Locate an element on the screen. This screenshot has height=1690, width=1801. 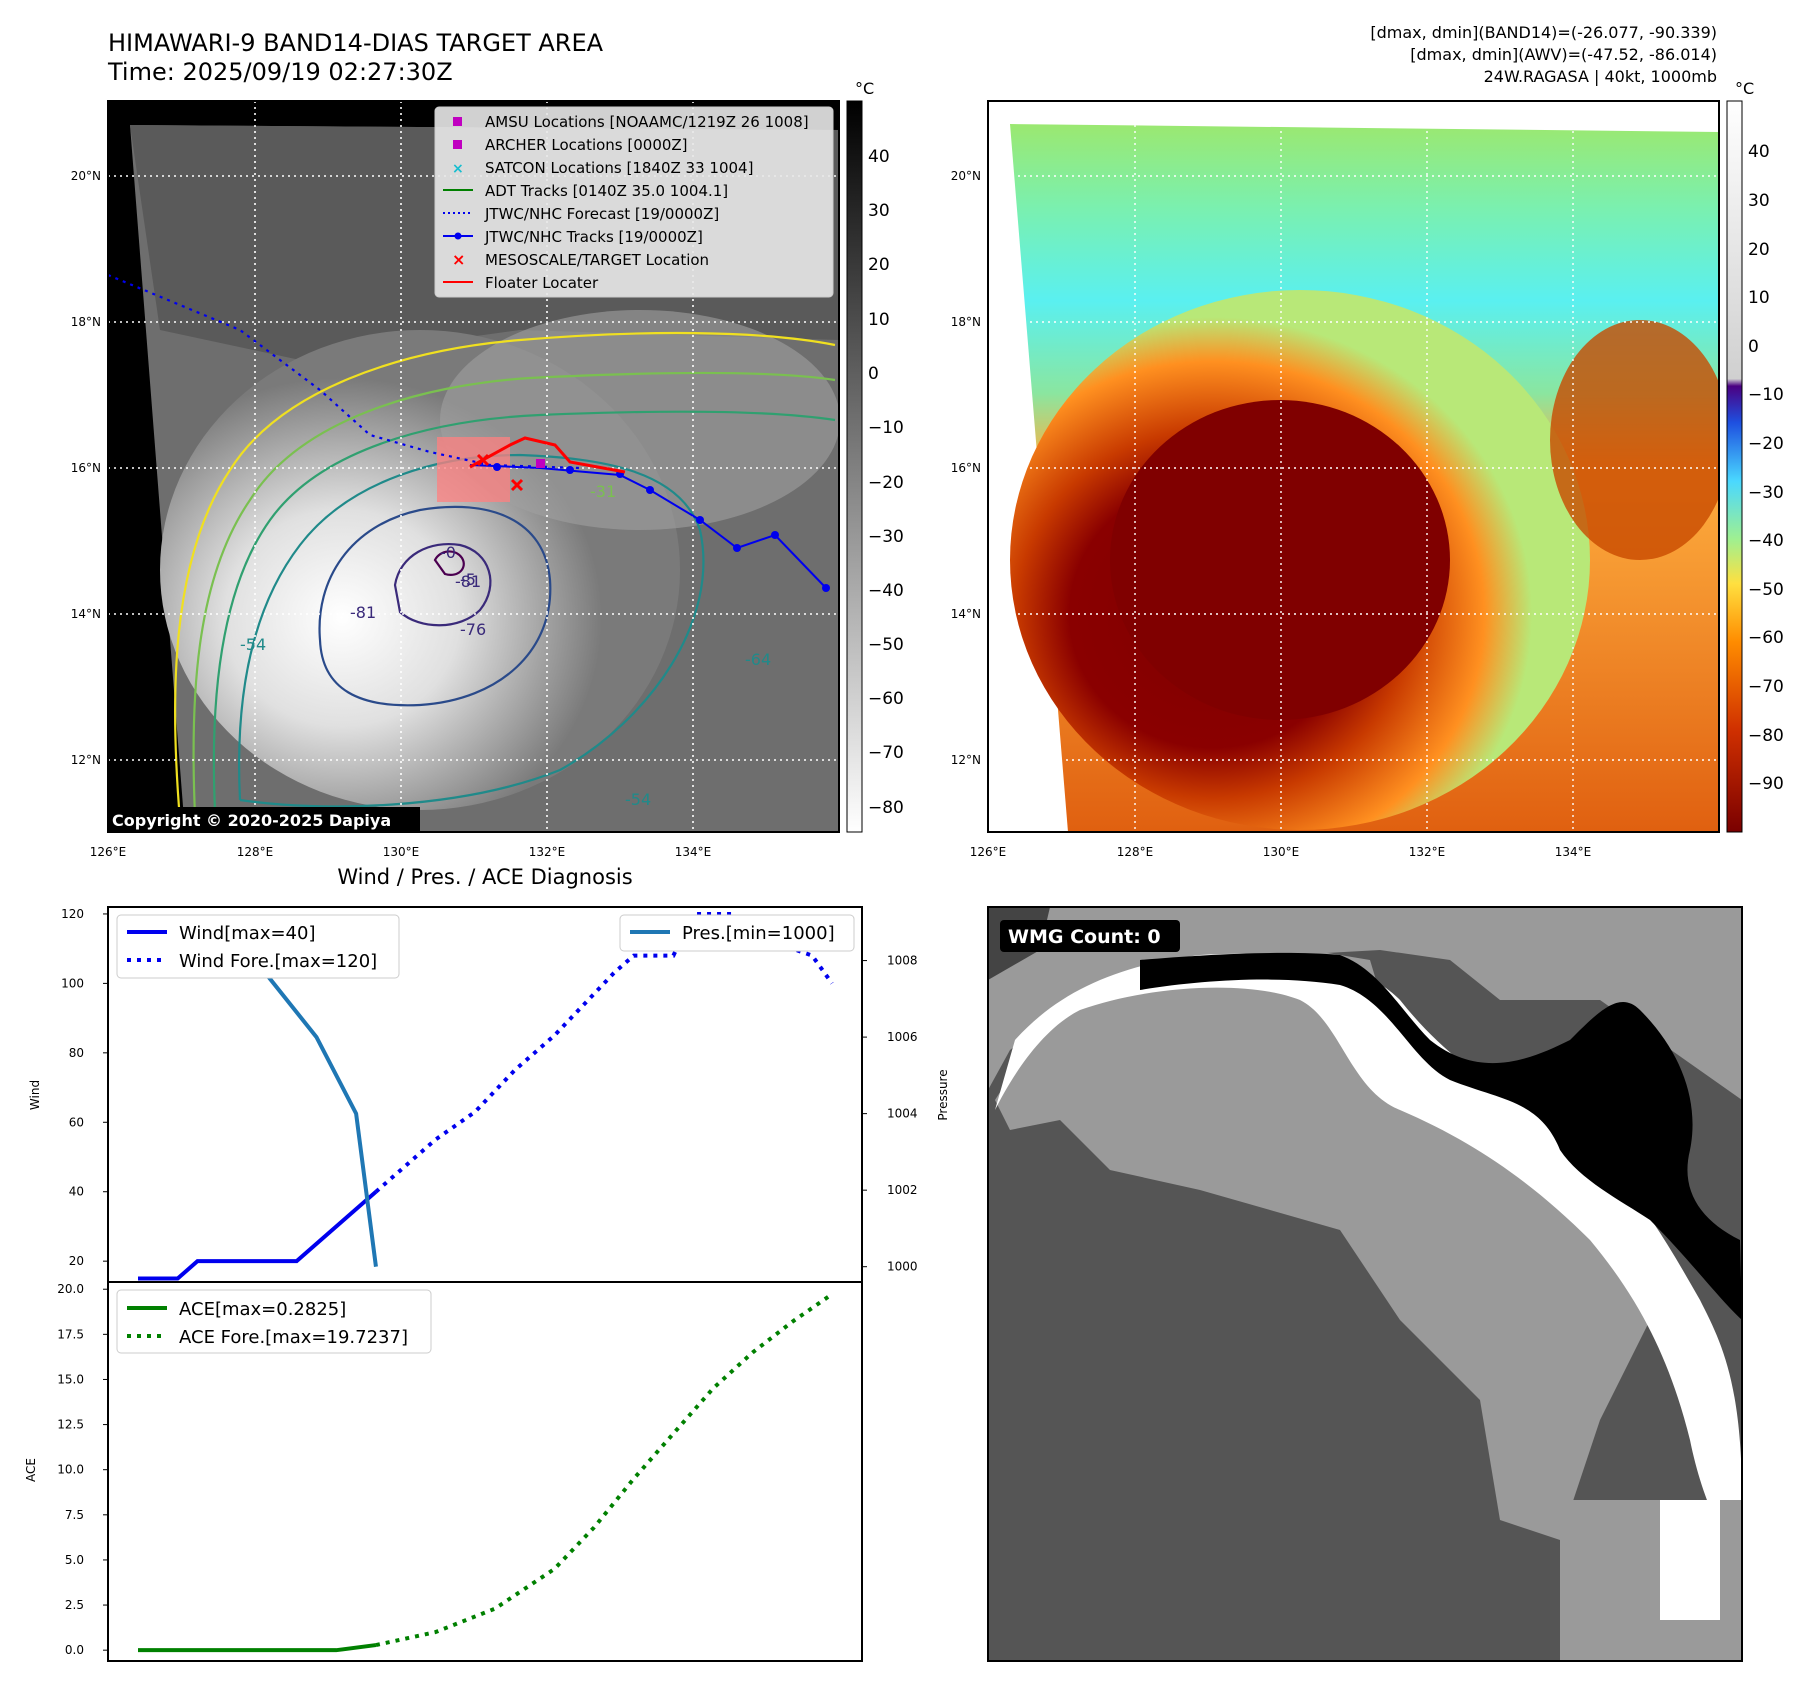
diagnosis-title: Wind / Pres. / ACE Diagnosis is located at coordinates (484, 877).